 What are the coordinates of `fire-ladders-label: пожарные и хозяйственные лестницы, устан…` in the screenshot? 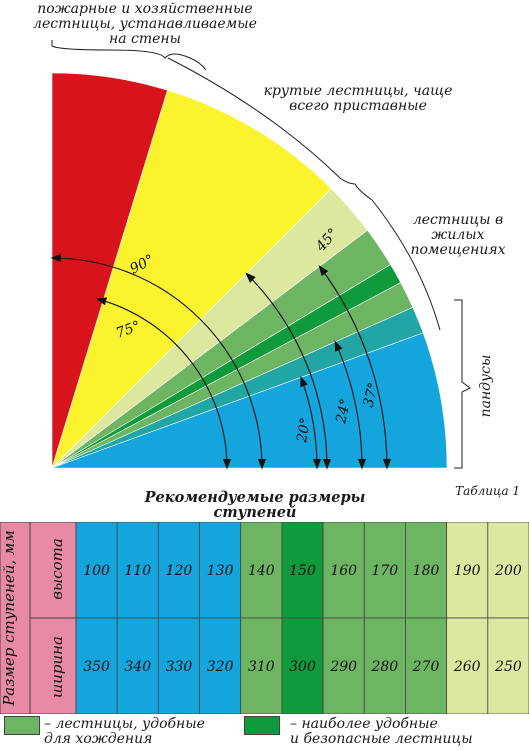 It's located at (145, 24).